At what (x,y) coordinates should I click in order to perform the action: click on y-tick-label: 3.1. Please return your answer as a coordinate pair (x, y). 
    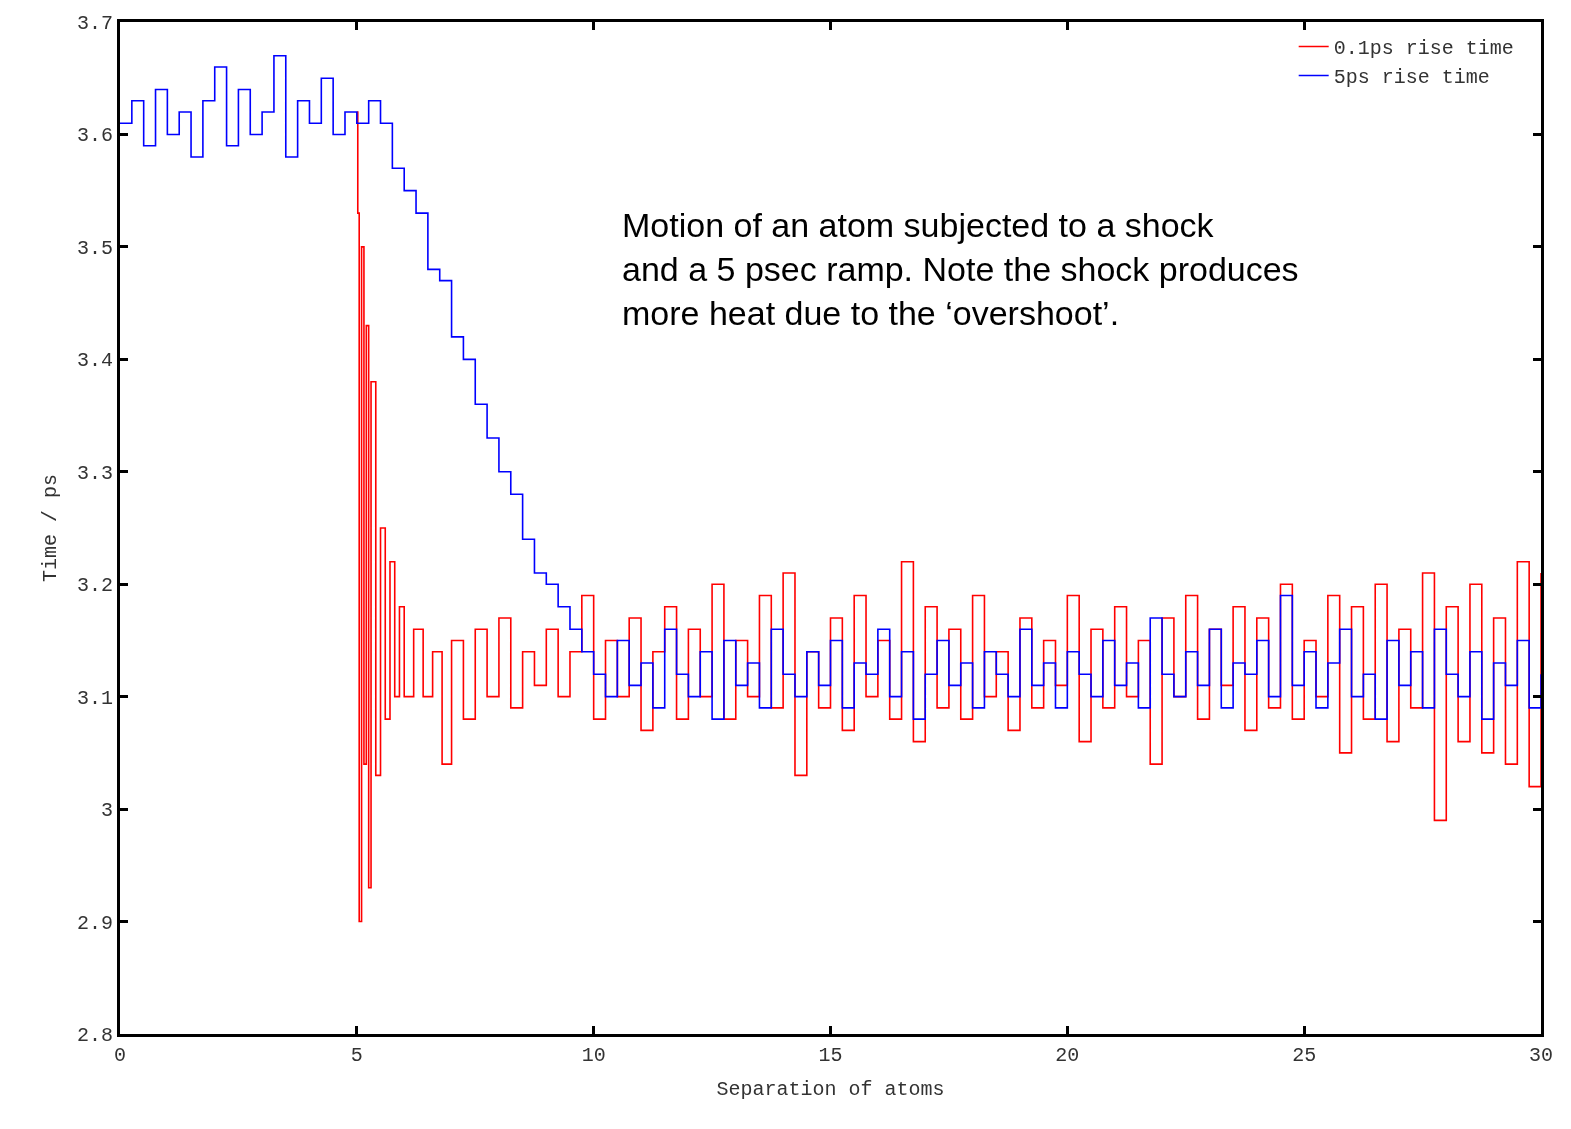
    Looking at the image, I should click on (94, 698).